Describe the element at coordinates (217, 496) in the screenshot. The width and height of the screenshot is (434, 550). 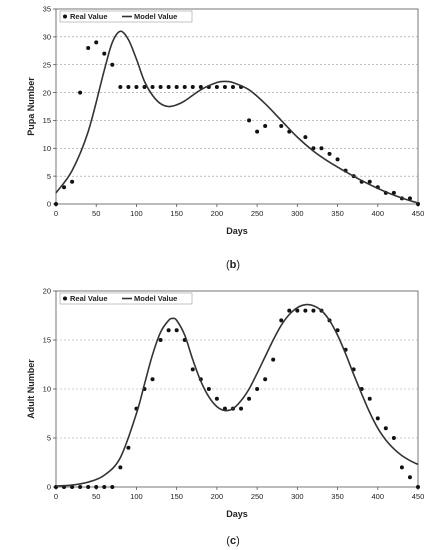
I see `x-tick-label: 200` at that location.